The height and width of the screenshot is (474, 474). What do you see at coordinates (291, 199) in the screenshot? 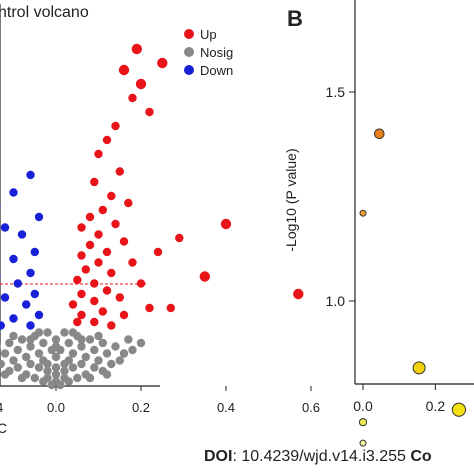
I see `bubble-y-axis-label: -Log10 (P value)` at bounding box center [291, 199].